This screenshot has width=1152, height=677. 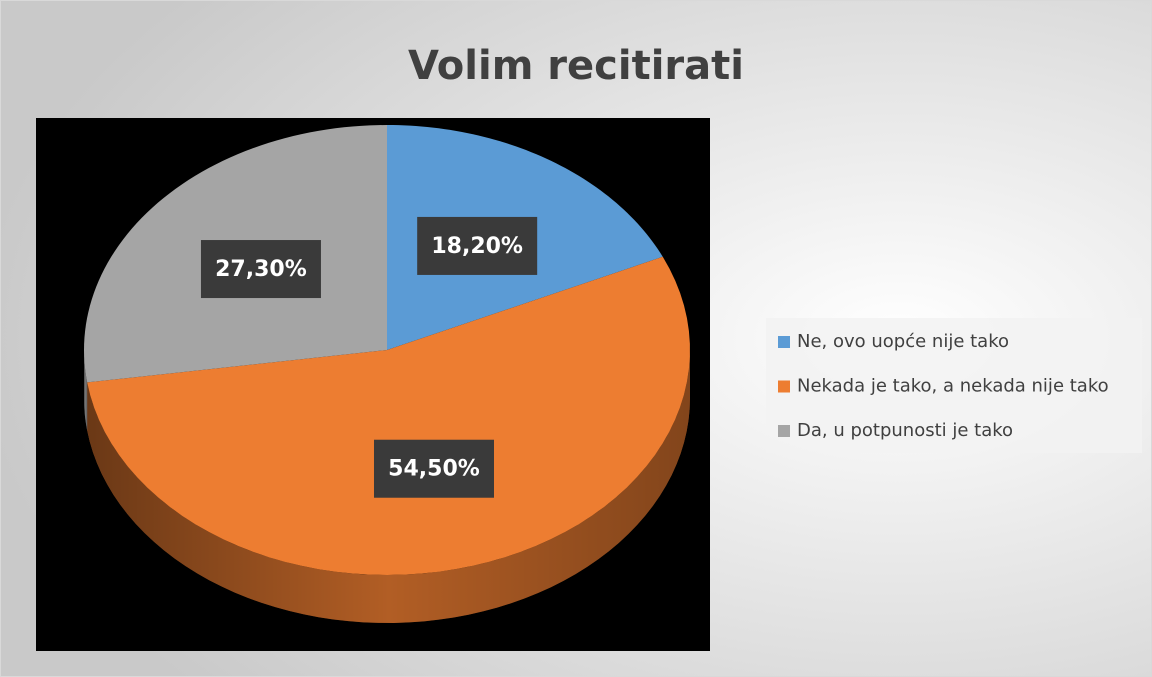 What do you see at coordinates (905, 430) in the screenshot?
I see `legend-label: Da, u potpunosti je tako` at bounding box center [905, 430].